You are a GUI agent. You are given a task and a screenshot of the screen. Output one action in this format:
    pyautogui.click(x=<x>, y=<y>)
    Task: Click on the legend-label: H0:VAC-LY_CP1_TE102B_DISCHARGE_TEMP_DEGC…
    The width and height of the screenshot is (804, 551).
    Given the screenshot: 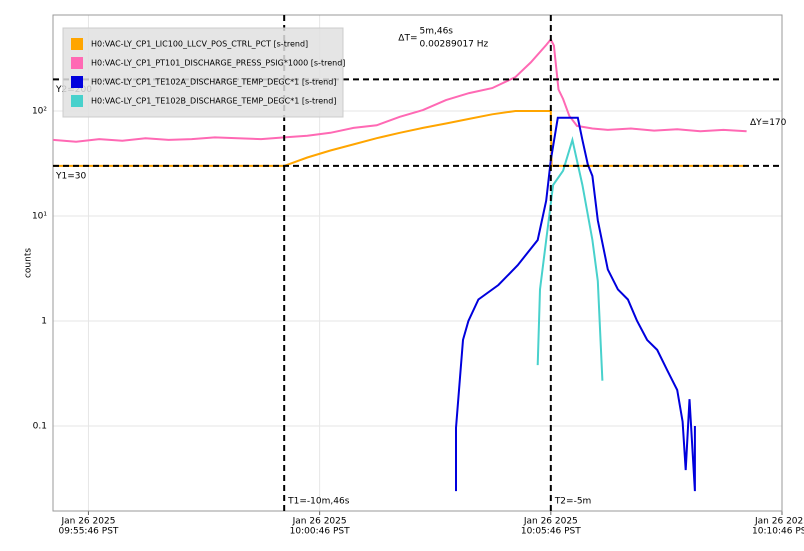 What is the action you would take?
    pyautogui.click(x=213, y=101)
    